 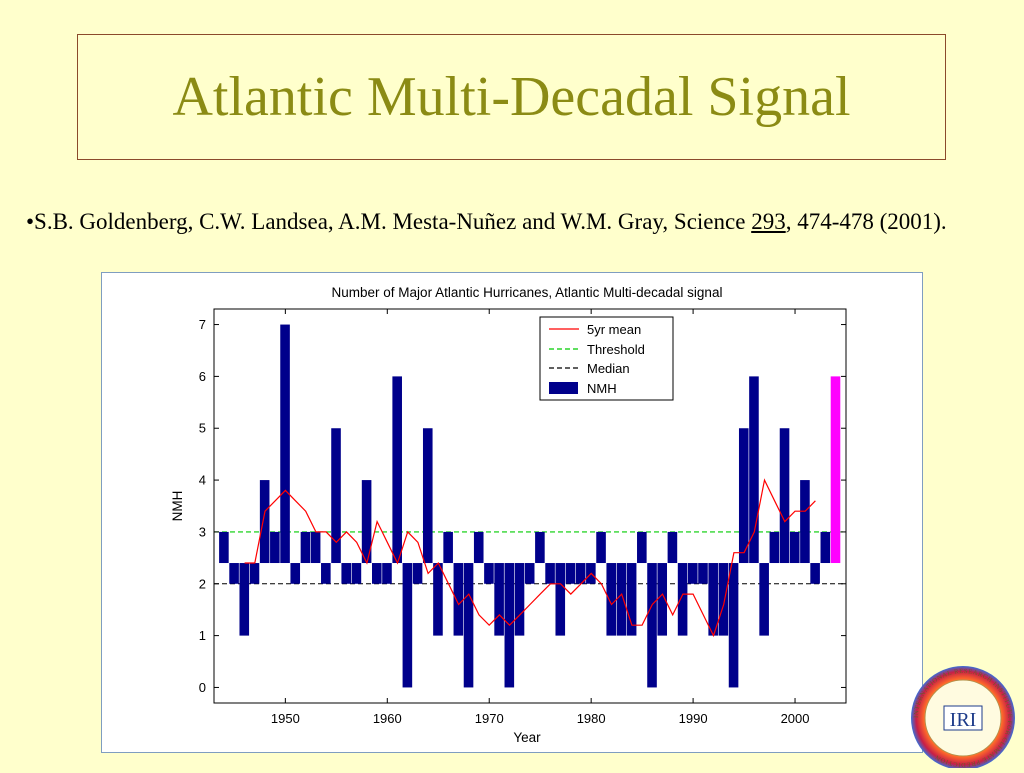 I want to click on bar-1948, so click(x=264, y=522).